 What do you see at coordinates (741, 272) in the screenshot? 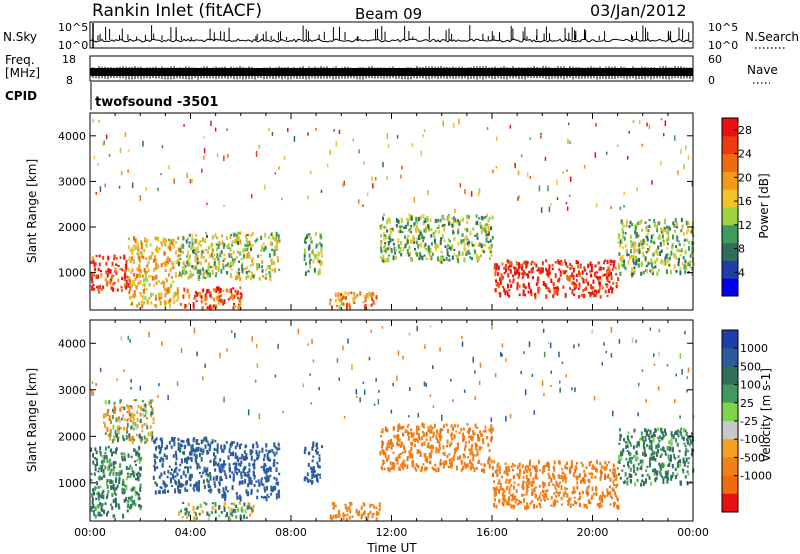
I see `colorbar-tick-label: 4` at bounding box center [741, 272].